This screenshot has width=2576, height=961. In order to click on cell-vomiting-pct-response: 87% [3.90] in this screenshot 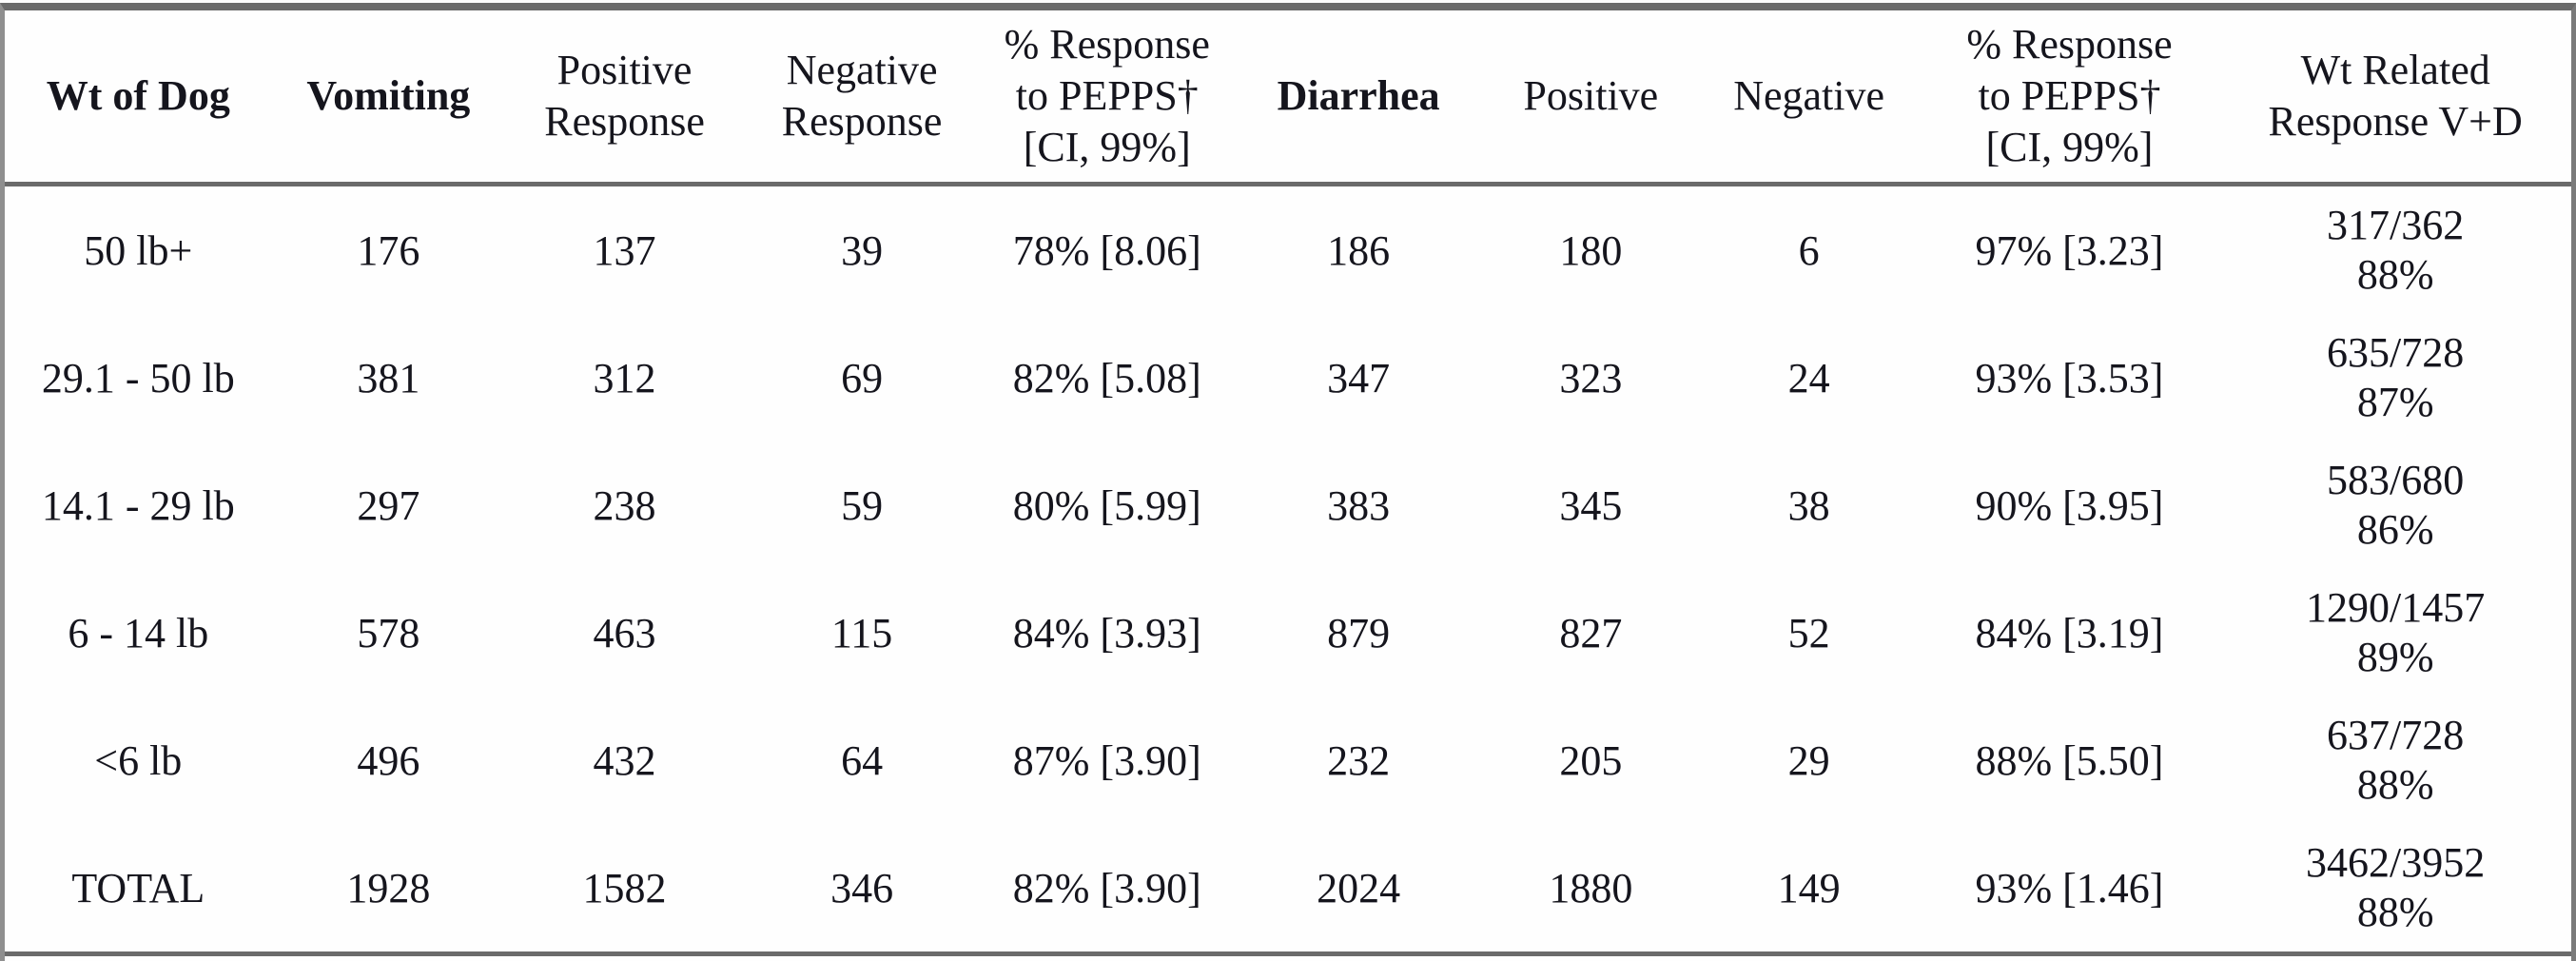, I will do `click(1106, 760)`.